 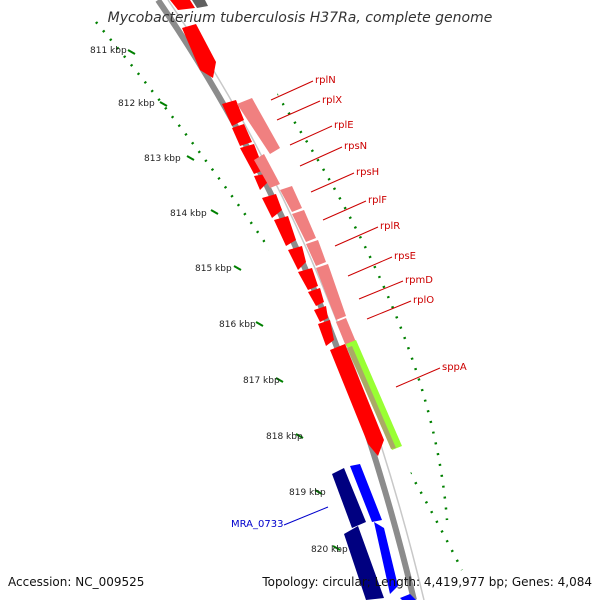 What do you see at coordinates (332, 100) in the screenshot?
I see `gene-label: rplX` at bounding box center [332, 100].